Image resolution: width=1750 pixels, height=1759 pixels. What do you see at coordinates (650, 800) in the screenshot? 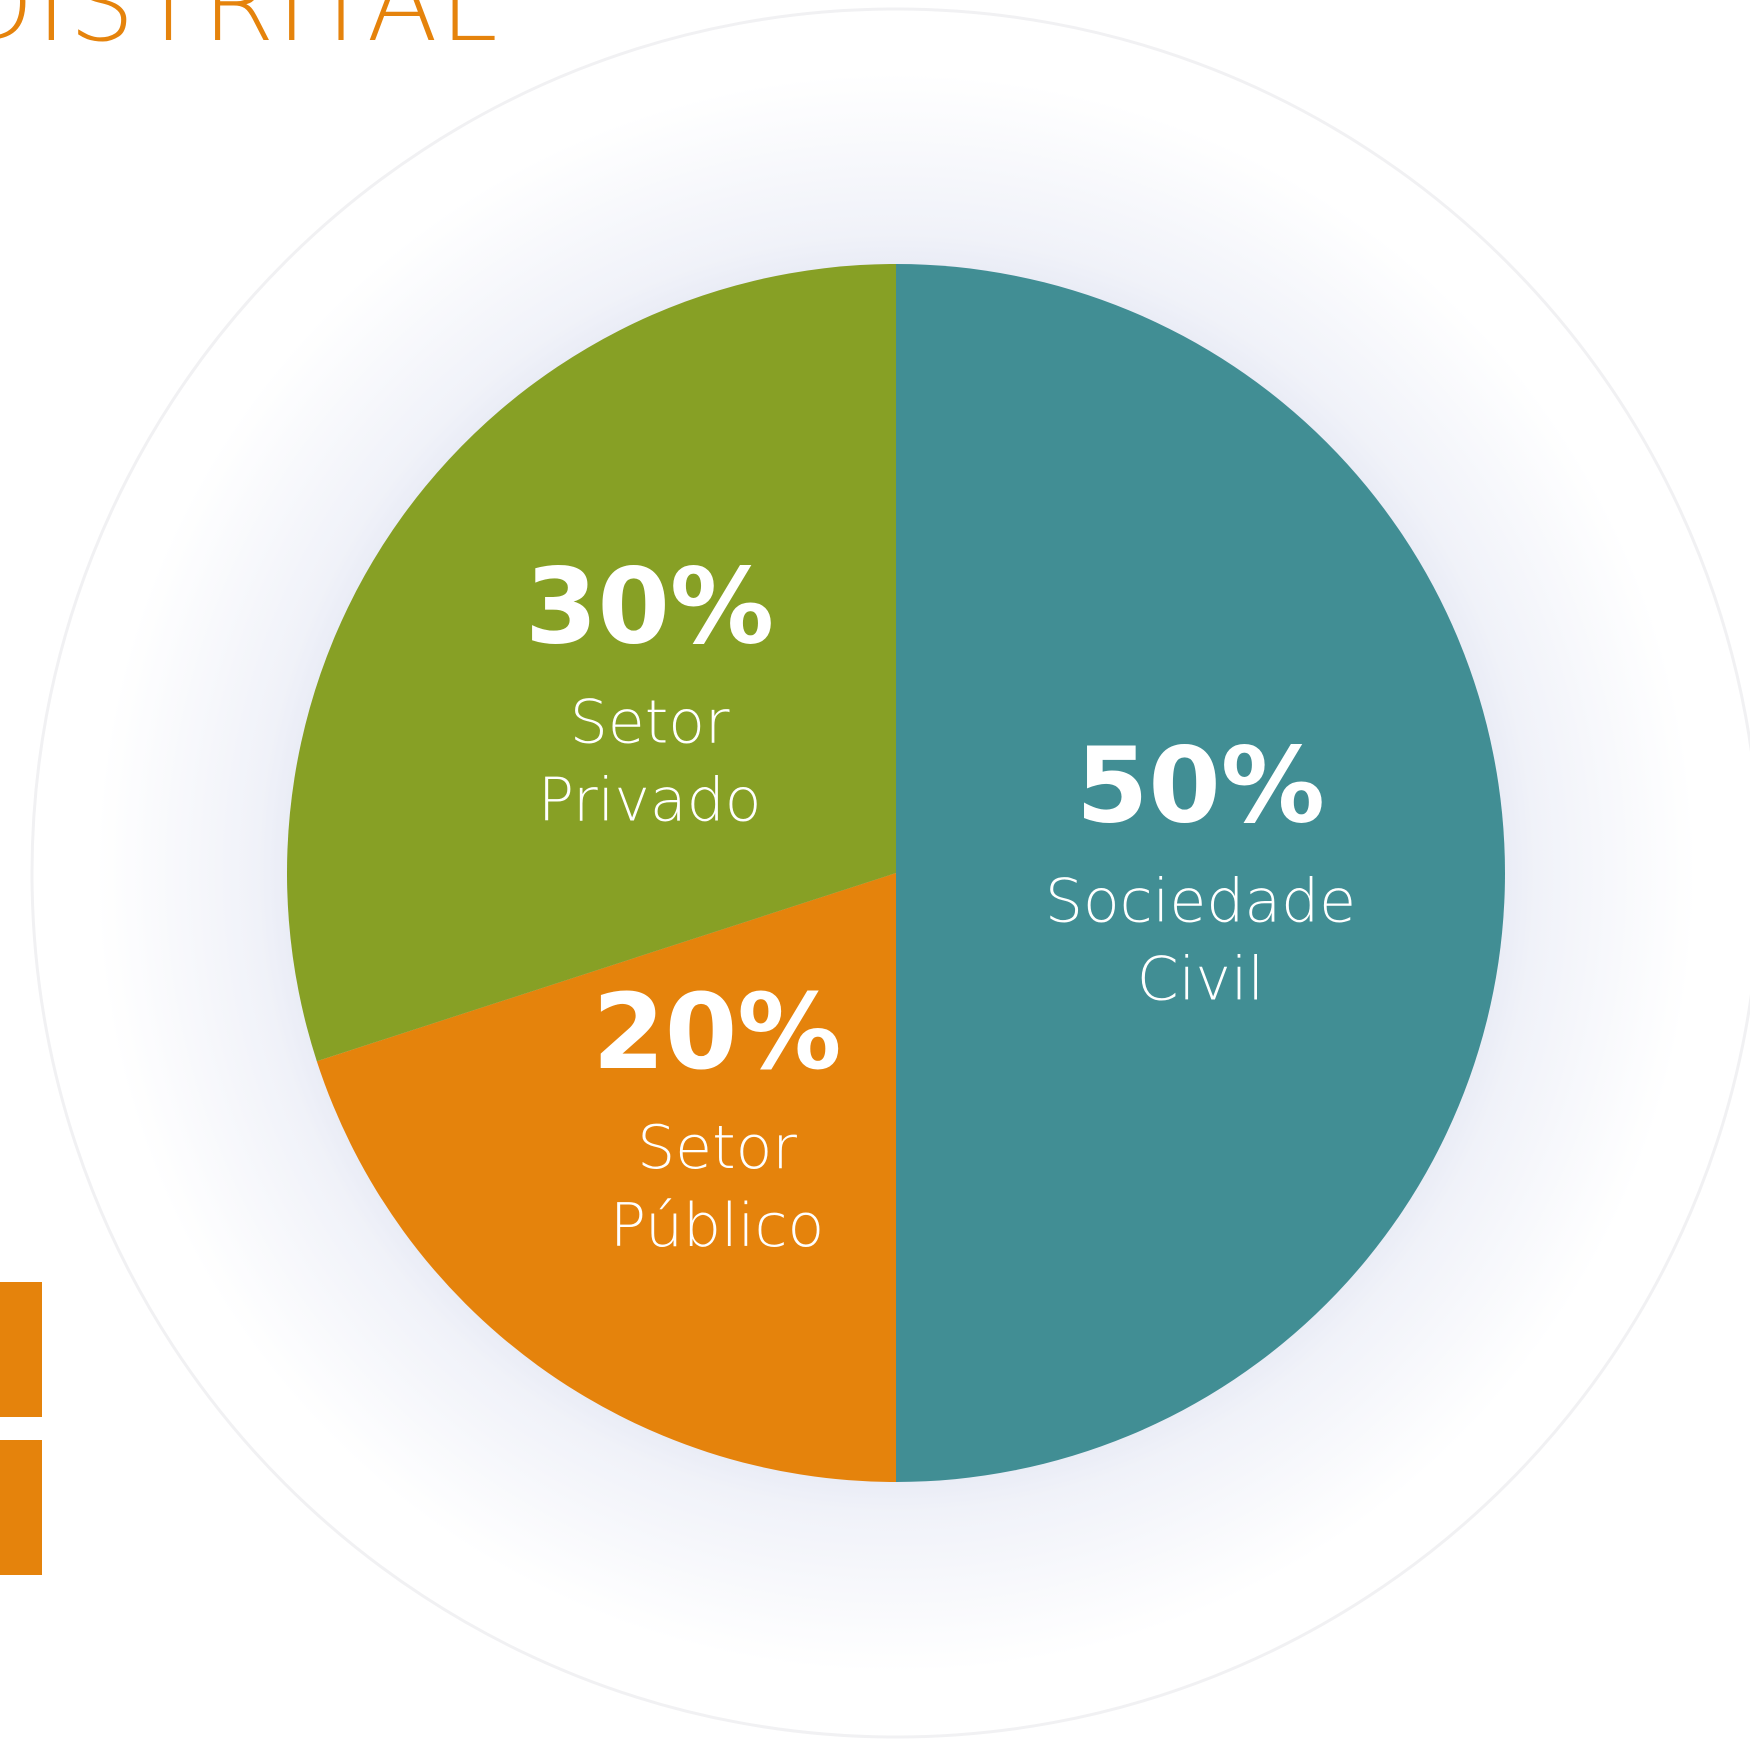
I see `slice-name-label: Privado` at bounding box center [650, 800].